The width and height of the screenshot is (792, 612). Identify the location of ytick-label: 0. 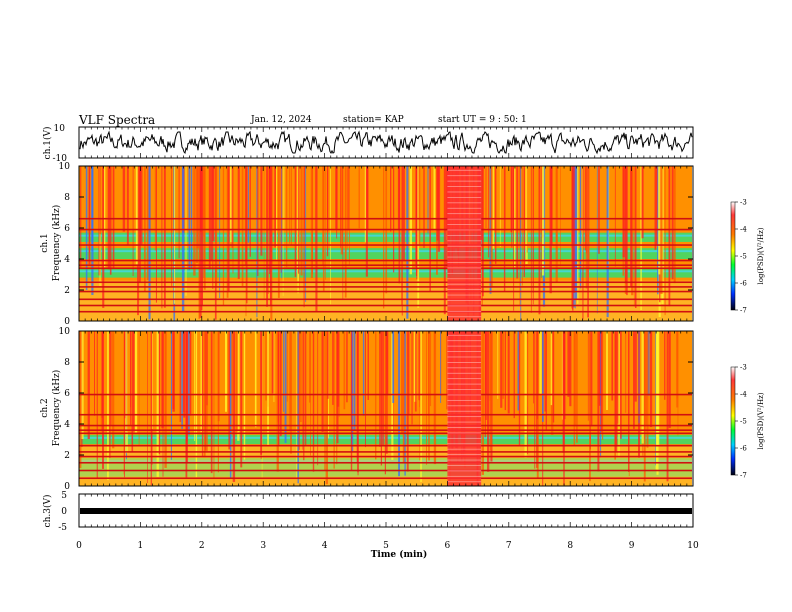
(67, 487).